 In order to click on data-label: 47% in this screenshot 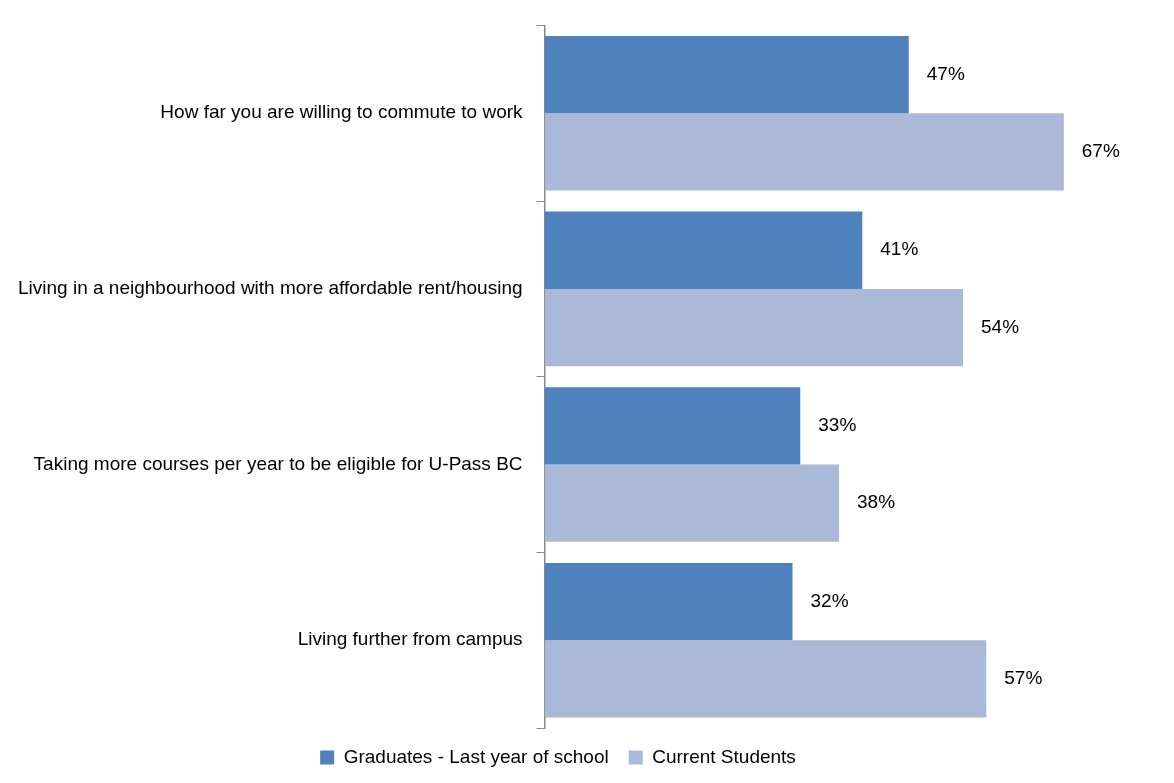, I will do `click(945, 73)`.